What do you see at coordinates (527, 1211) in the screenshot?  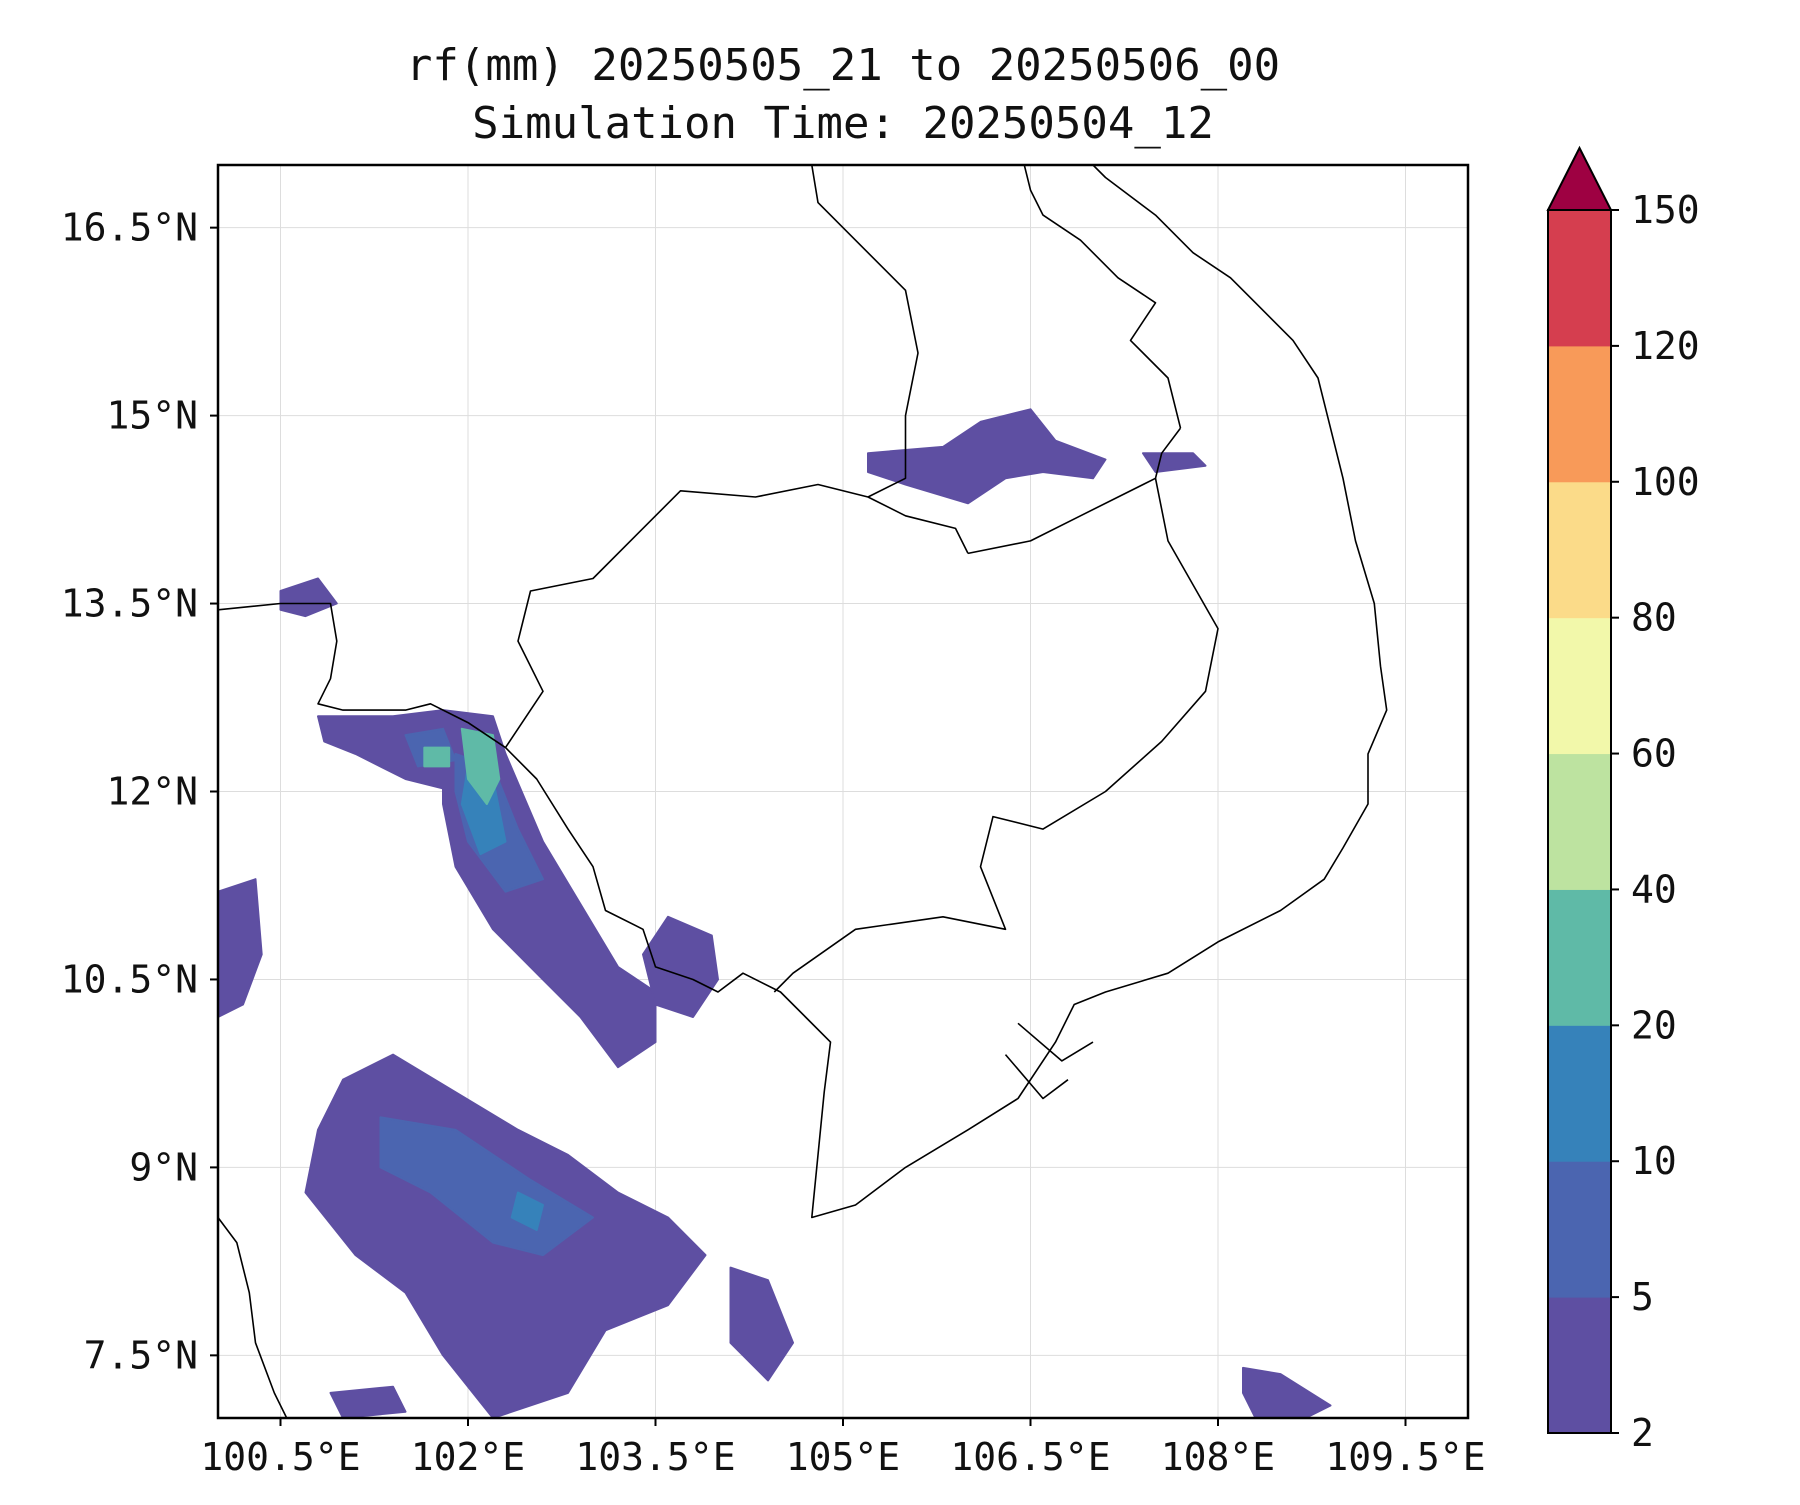 I see `rain-region-gulf-south-level10` at bounding box center [527, 1211].